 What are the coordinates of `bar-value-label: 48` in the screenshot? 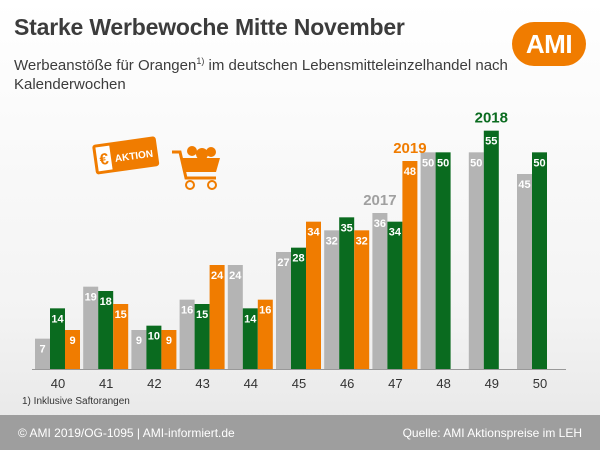 It's located at (410, 172).